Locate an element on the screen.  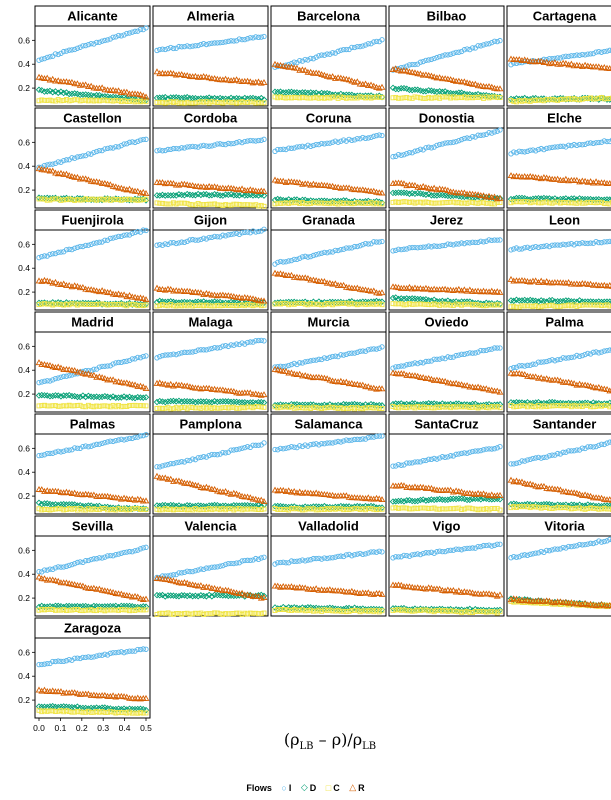
series-r is located at coordinates (92, 181).